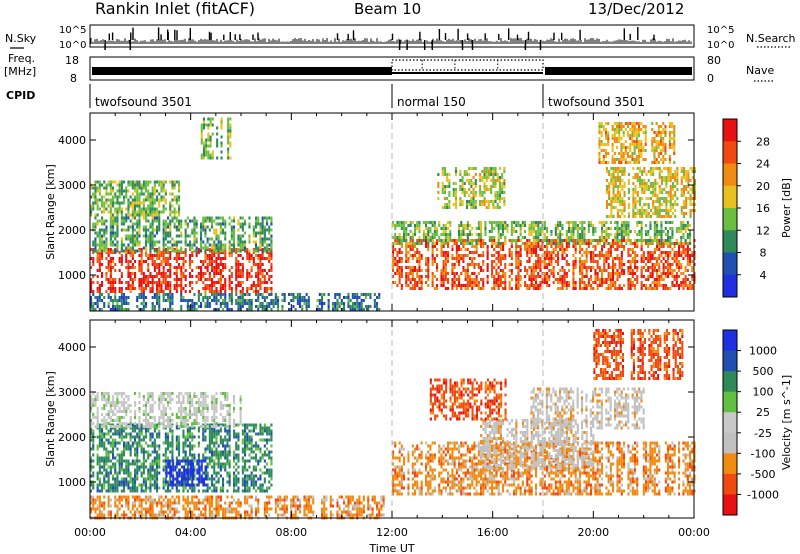 The image size is (800, 554). What do you see at coordinates (391, 38) in the screenshot?
I see `nsky-trace` at bounding box center [391, 38].